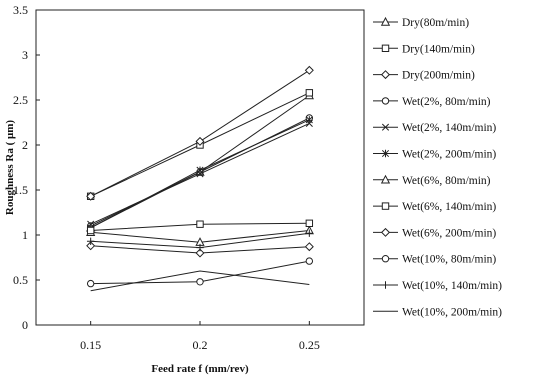 This screenshot has width=538, height=378. I want to click on legend-label: Wet(6%, 200m/min), so click(449, 233).